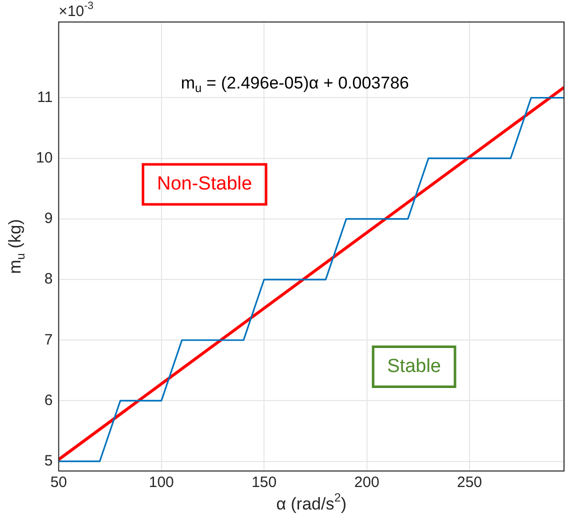 The width and height of the screenshot is (565, 517). Describe the element at coordinates (48, 219) in the screenshot. I see `y-tick-label: 9` at that location.